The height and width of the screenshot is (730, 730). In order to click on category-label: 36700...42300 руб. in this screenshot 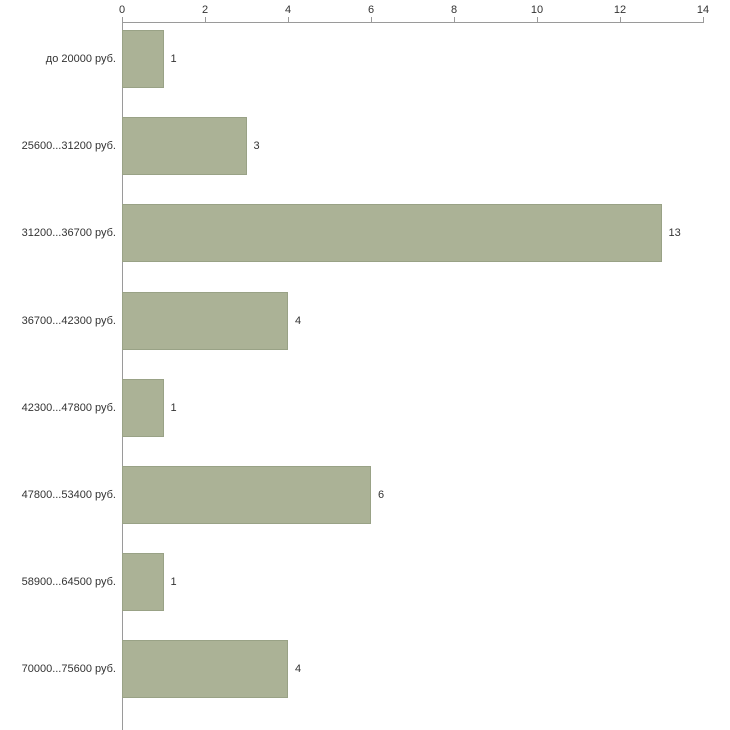, I will do `click(68, 320)`.